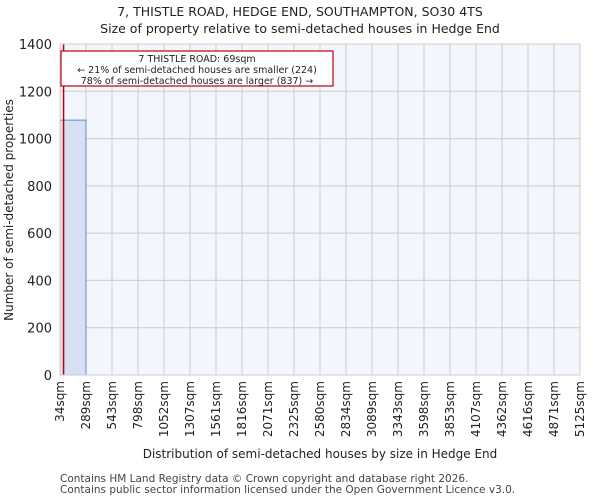 The width and height of the screenshot is (600, 500). What do you see at coordinates (242, 409) in the screenshot?
I see `x-tick-label: 1816sqm` at bounding box center [242, 409].